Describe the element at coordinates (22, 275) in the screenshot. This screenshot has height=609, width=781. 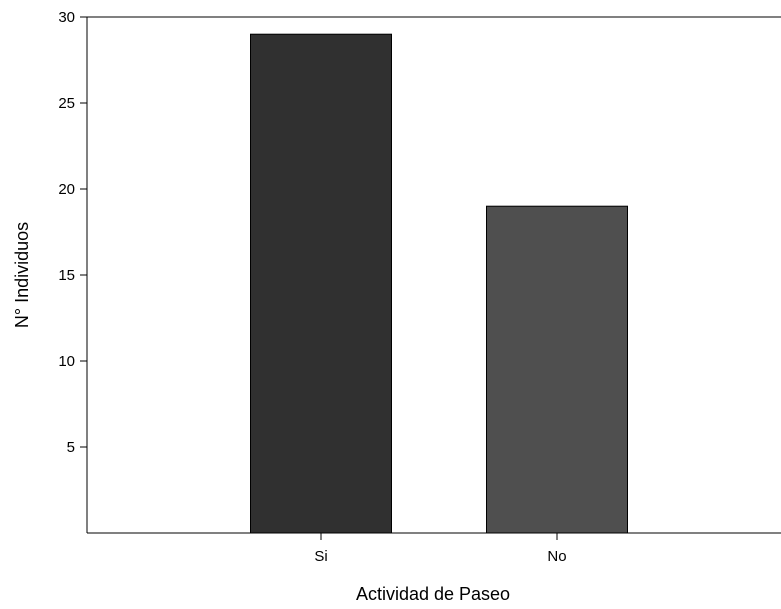
I see `y-axis-label: N° Individuos` at that location.